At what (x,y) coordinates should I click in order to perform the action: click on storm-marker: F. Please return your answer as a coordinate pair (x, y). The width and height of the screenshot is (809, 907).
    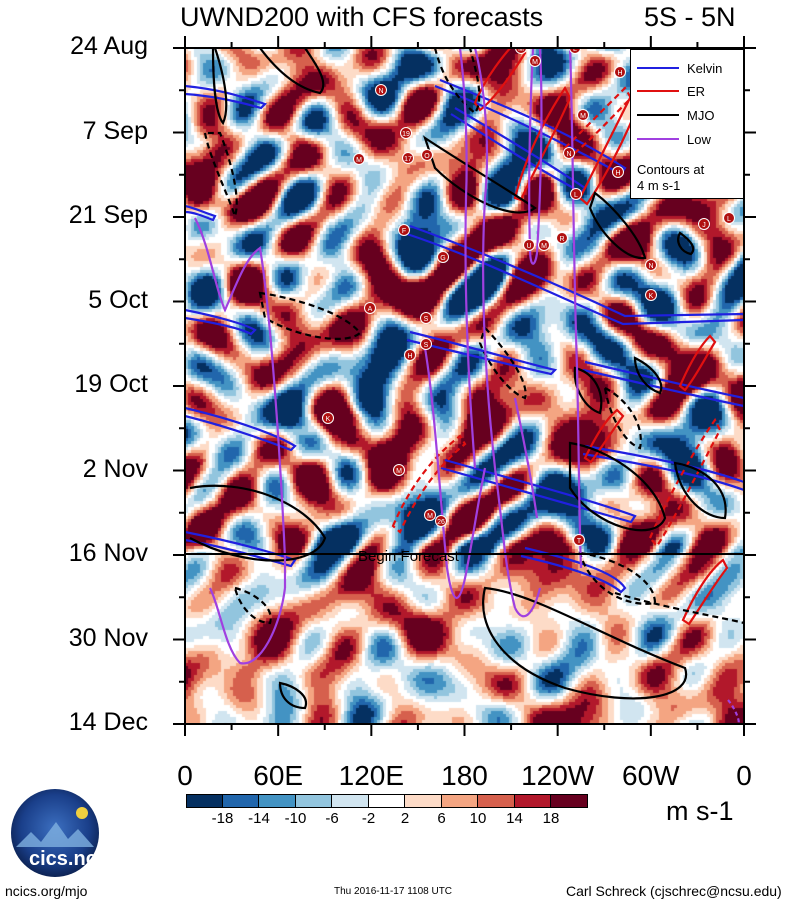
    Looking at the image, I should click on (404, 230).